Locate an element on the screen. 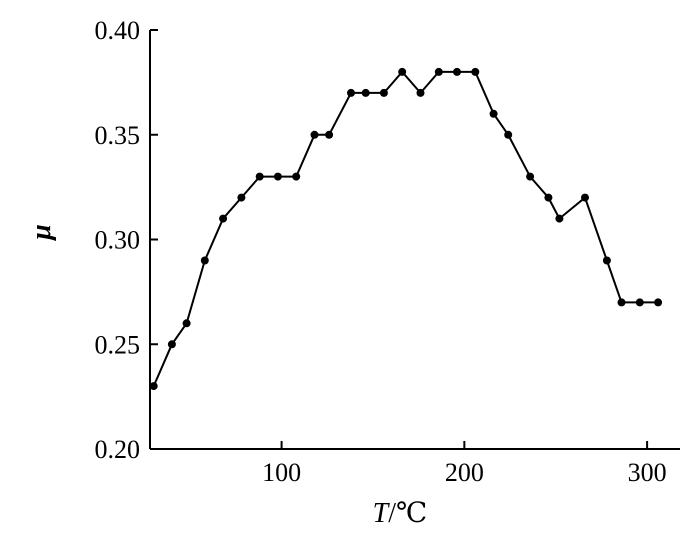  y-tick-label: 0.30 is located at coordinates (118, 240).